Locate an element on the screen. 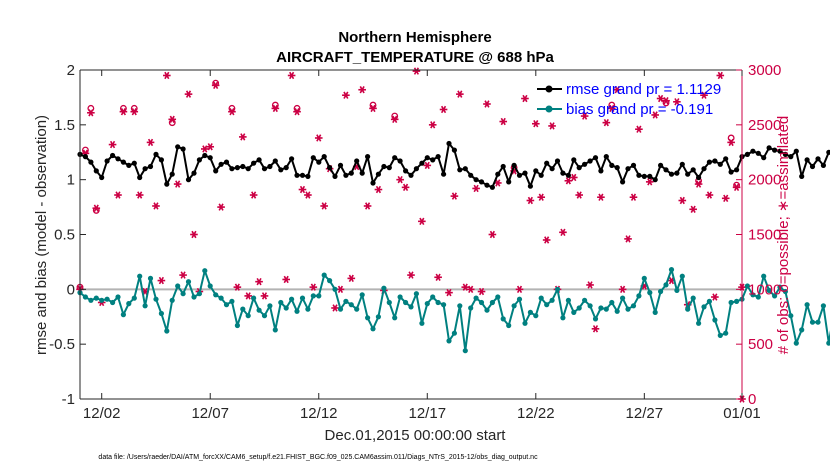 The image size is (830, 470). x-tick-label-1: 12/07 is located at coordinates (210, 413).